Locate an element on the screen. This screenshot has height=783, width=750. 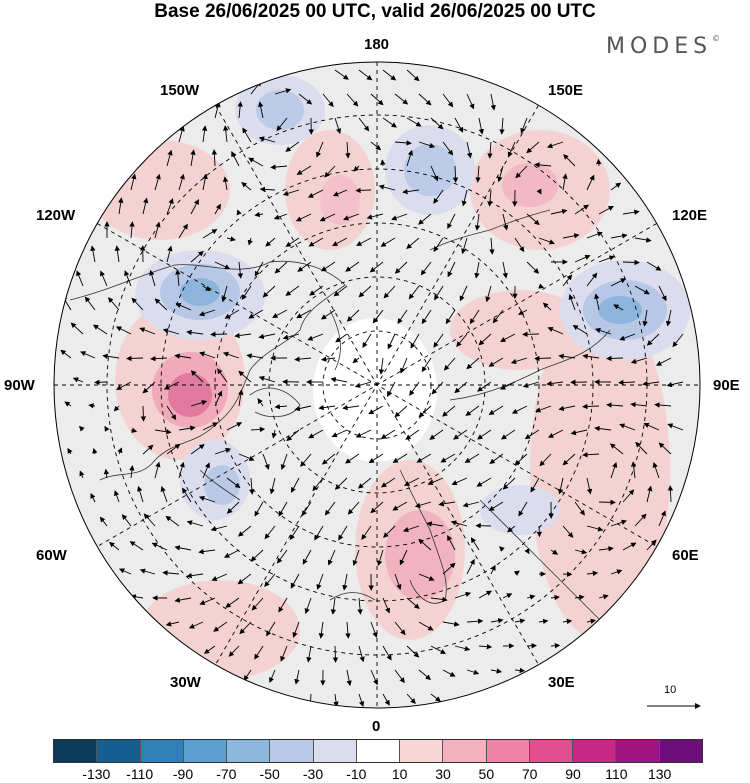
lon-label-60w: 60W is located at coordinates (51, 555).